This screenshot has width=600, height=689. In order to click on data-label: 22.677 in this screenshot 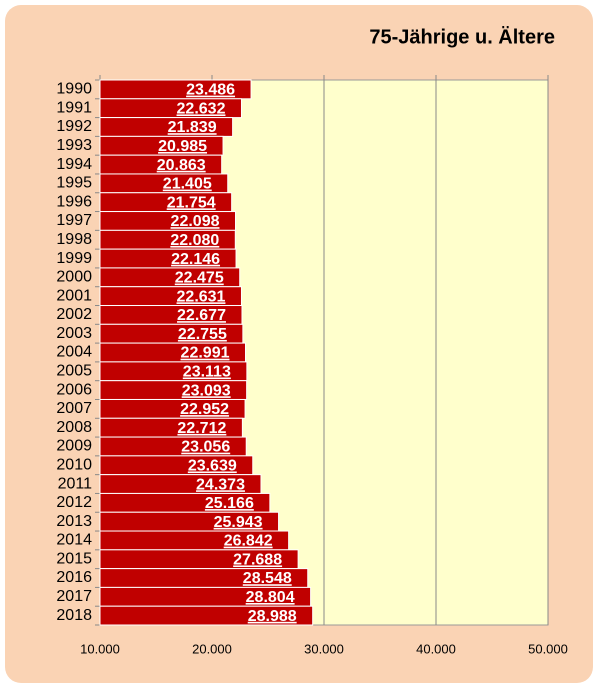, I will do `click(201, 315)`.